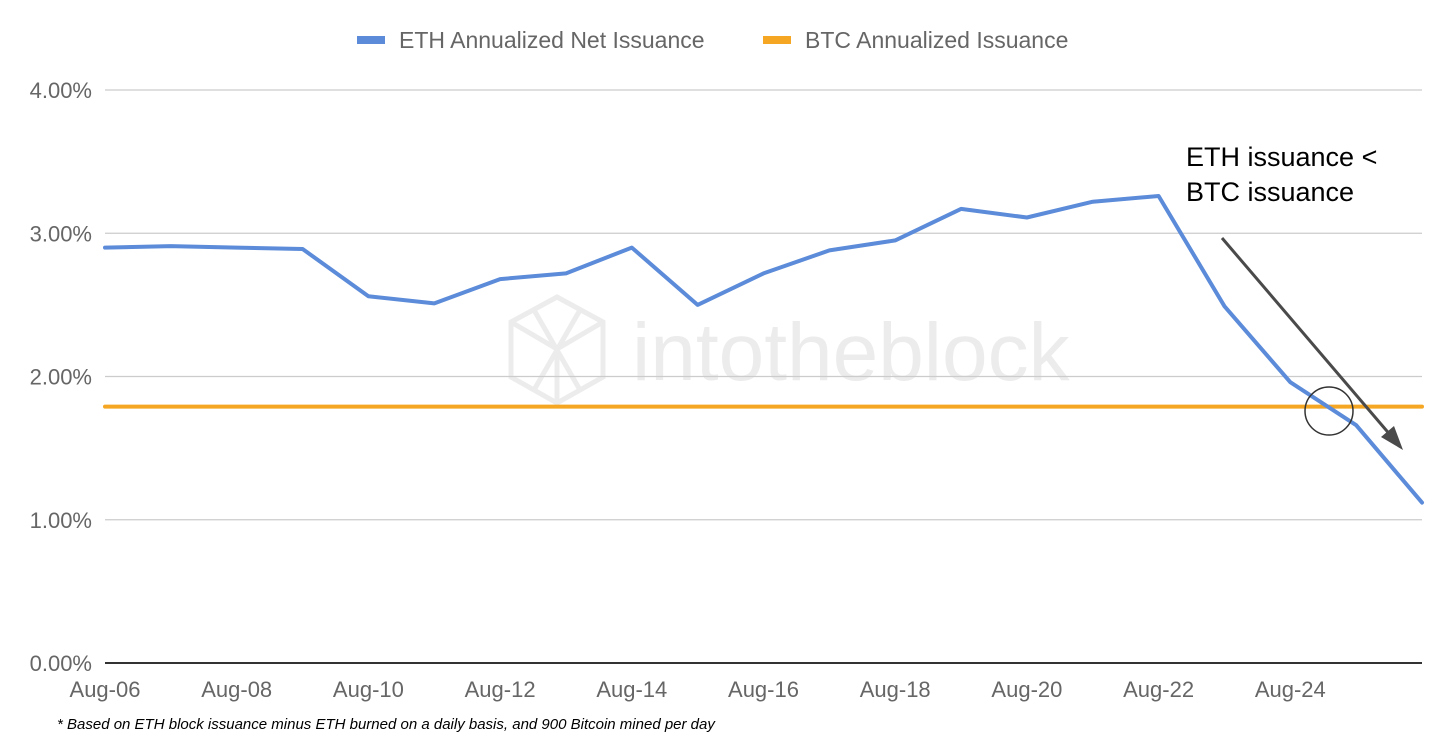 This screenshot has width=1432, height=743. I want to click on y-tick-label: 2.00%, so click(61, 377).